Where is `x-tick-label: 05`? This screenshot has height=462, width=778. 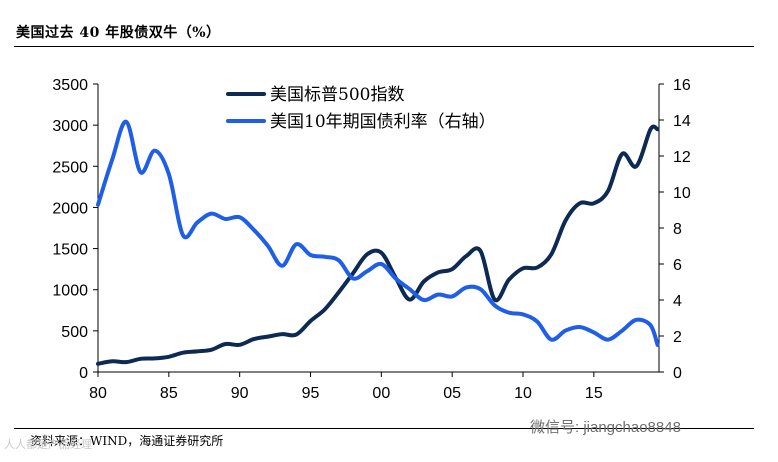
x-tick-label: 05 is located at coordinates (452, 393).